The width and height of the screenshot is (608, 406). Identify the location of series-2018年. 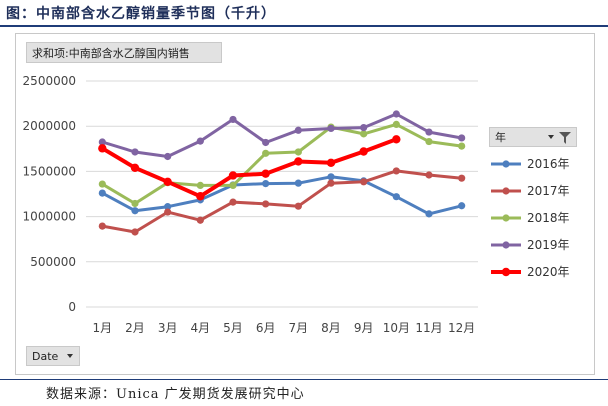
(282, 164).